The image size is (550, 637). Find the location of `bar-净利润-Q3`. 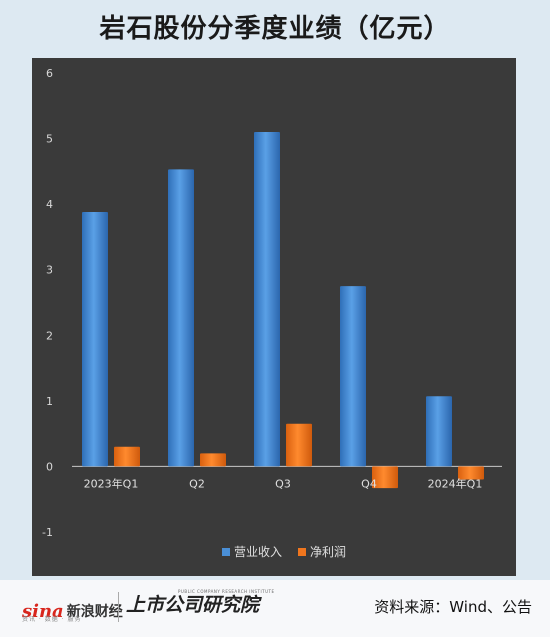

bar-净利润-Q3 is located at coordinates (299, 445).